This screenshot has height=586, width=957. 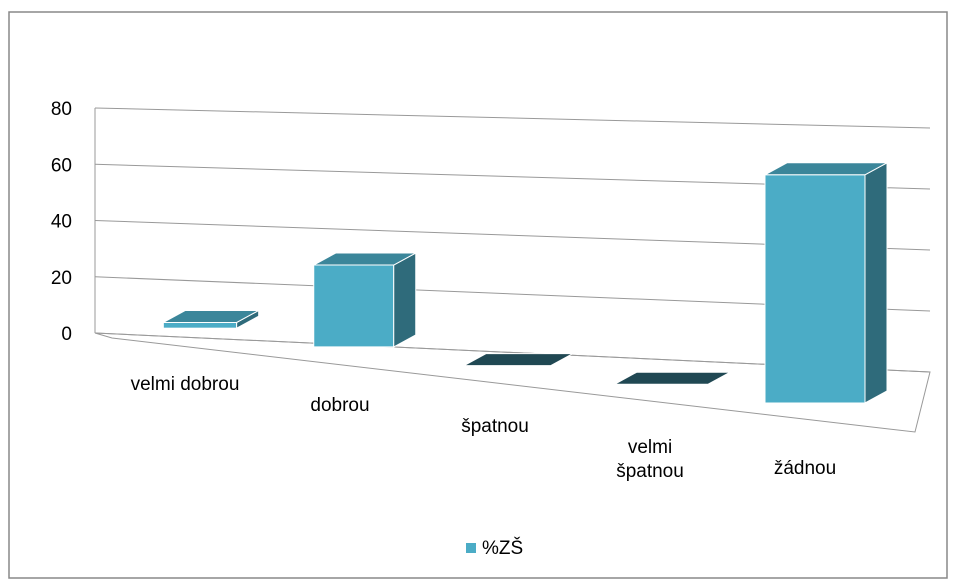 I want to click on grid-line, so click(x=512, y=118).